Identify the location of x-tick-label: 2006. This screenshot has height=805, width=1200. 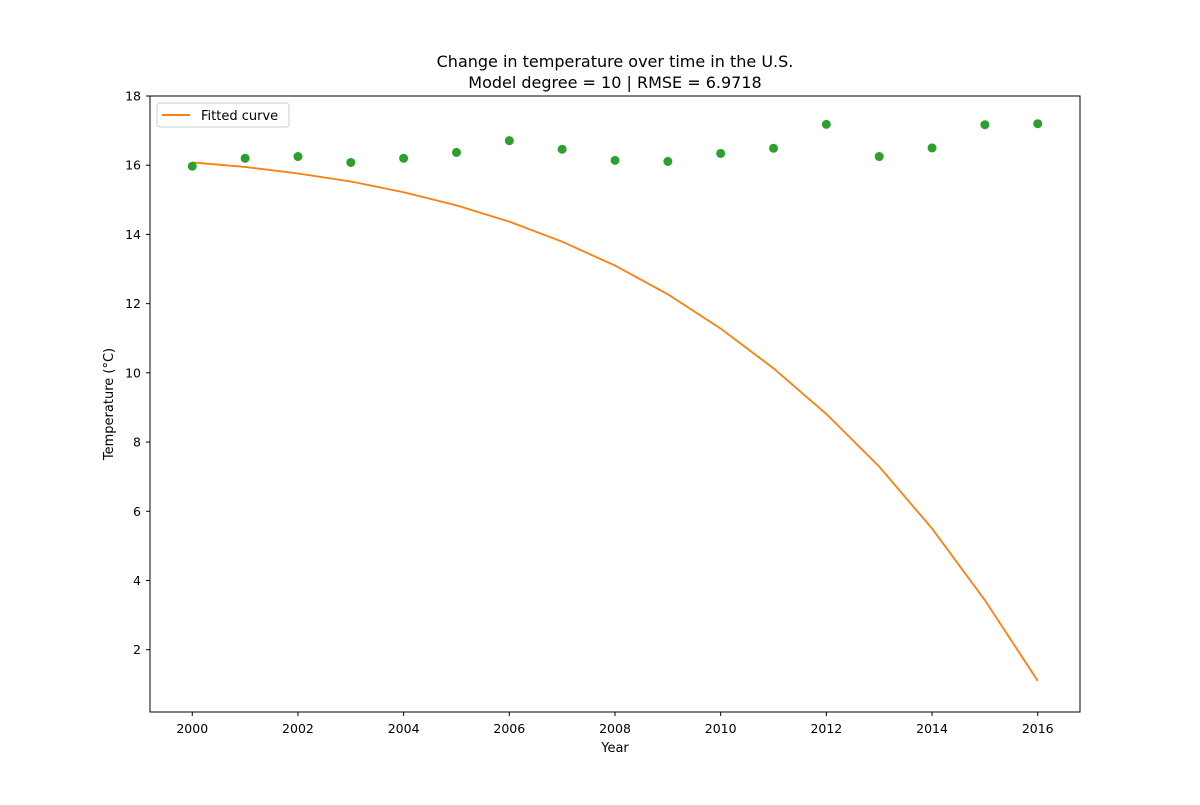
(509, 728).